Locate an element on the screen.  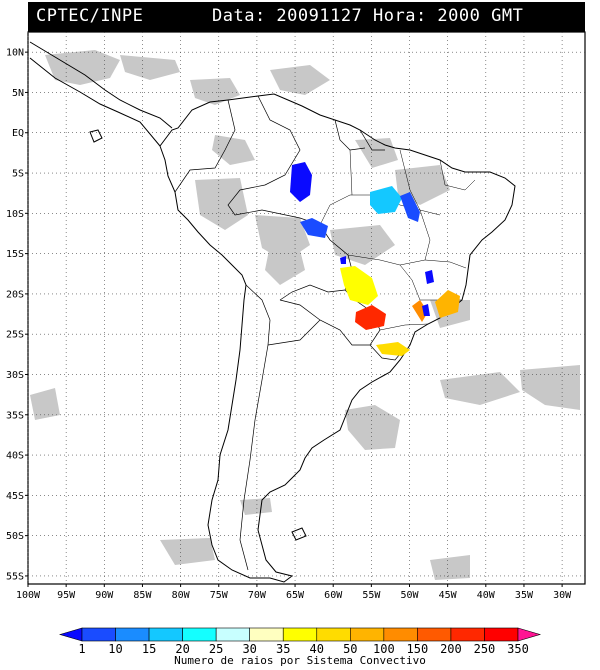
lat-label: 40S is located at coordinates (15, 456).